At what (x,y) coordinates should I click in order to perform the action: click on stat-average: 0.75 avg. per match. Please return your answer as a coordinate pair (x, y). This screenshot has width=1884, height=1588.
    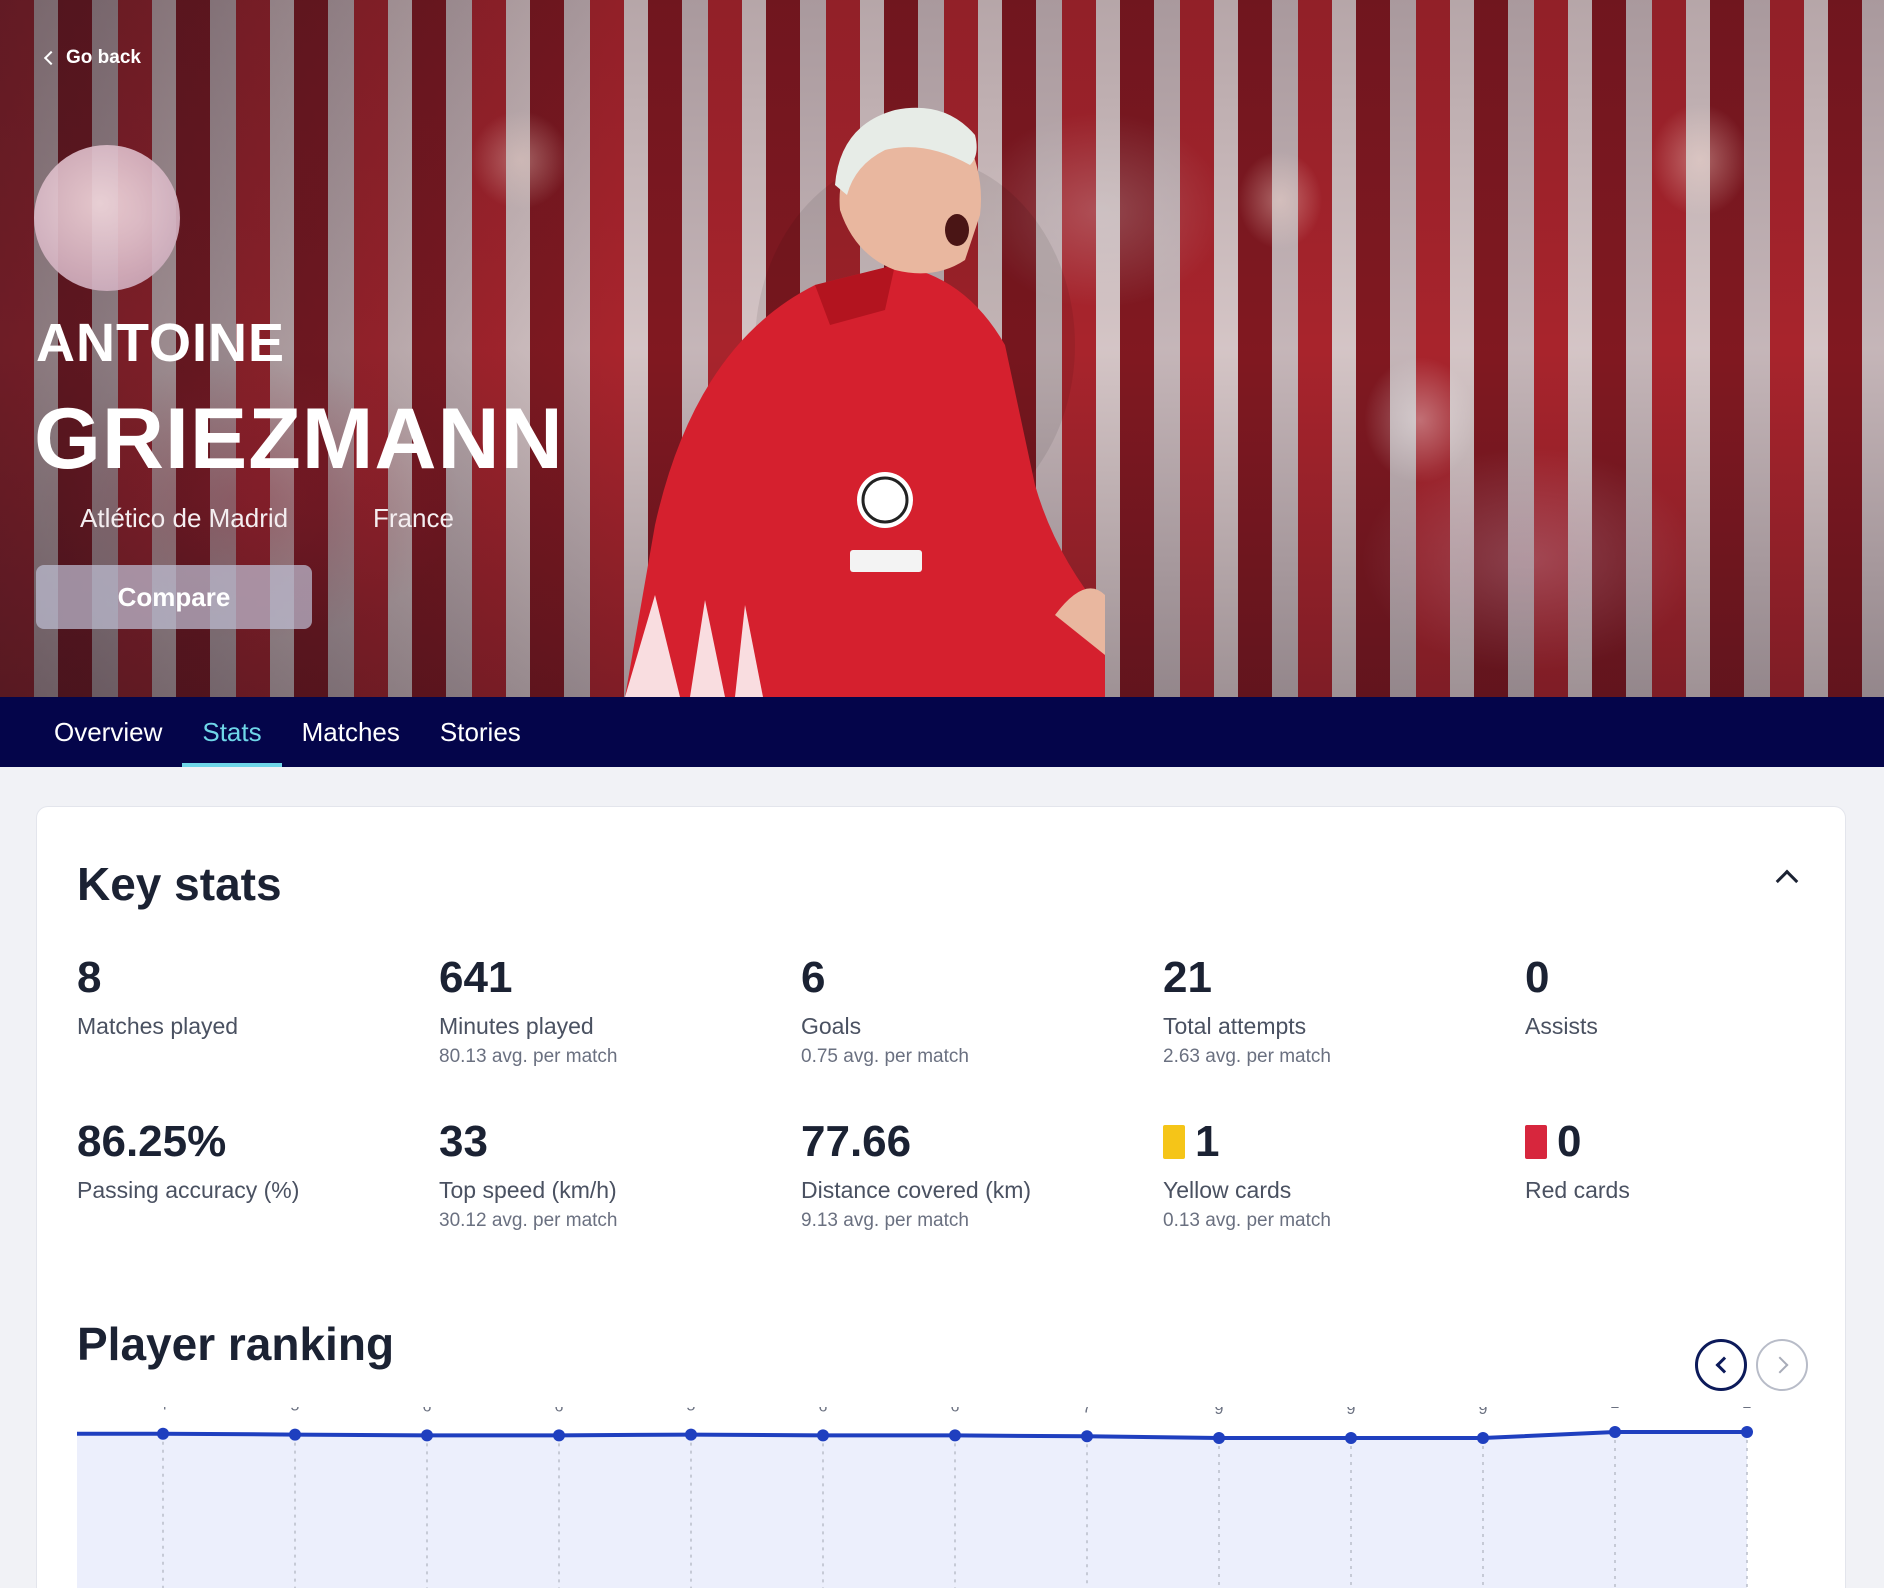
    Looking at the image, I should click on (885, 1056).